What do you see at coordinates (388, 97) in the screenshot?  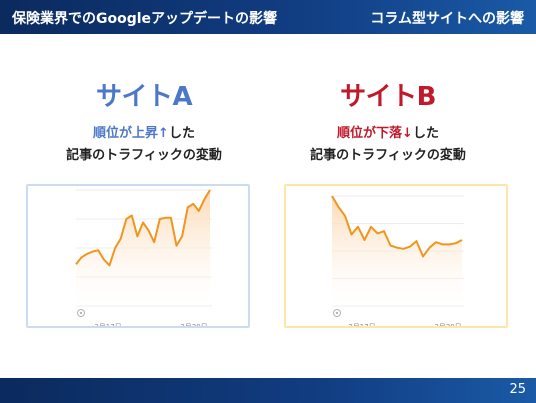 I see `site-b-title: サイトB` at bounding box center [388, 97].